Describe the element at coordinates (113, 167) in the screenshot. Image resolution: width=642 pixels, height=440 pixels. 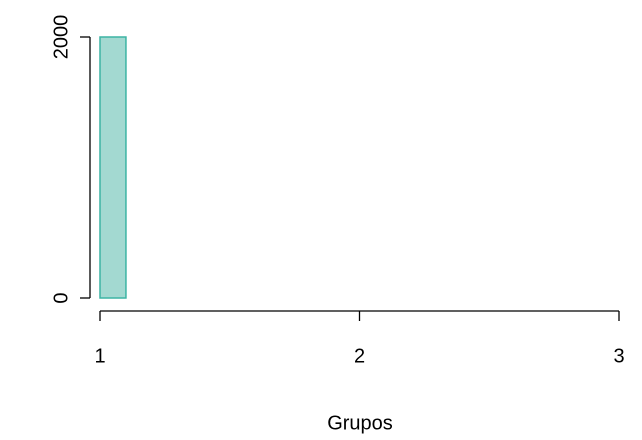
I see `bar` at that location.